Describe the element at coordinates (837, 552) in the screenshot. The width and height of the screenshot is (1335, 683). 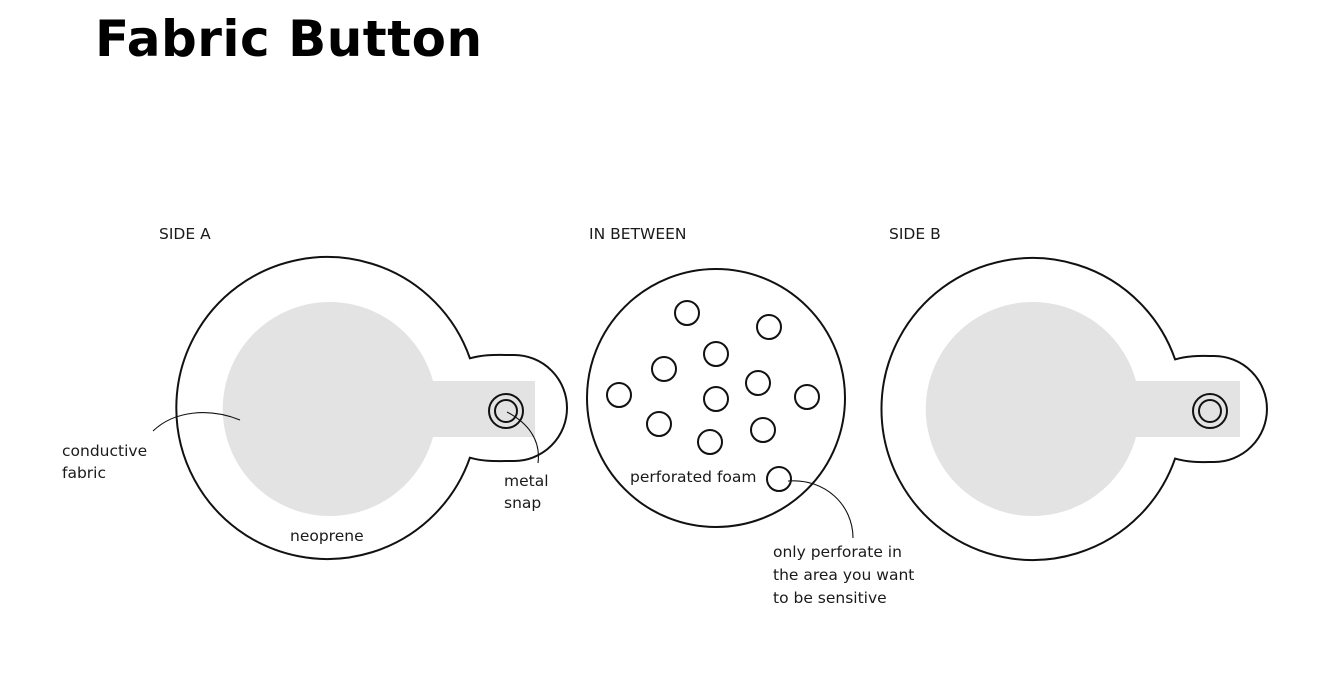
I see `perforate-note-label-line: only perforate in` at that location.